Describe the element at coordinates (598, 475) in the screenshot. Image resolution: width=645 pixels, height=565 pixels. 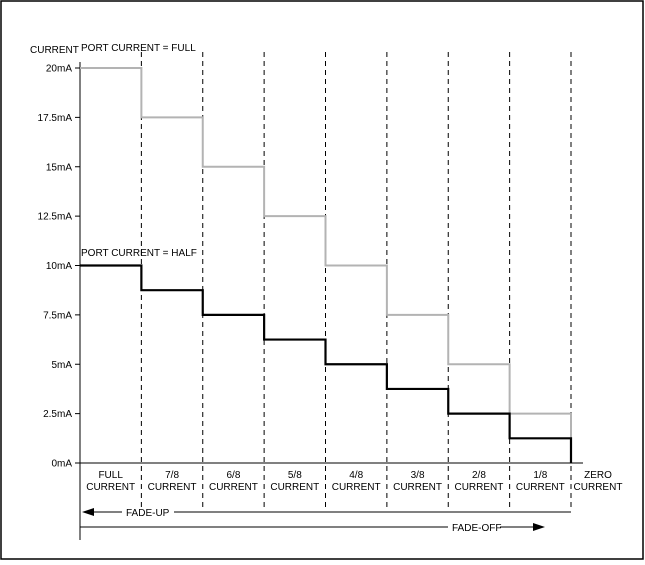
I see `category-label-line: ZERO` at that location.